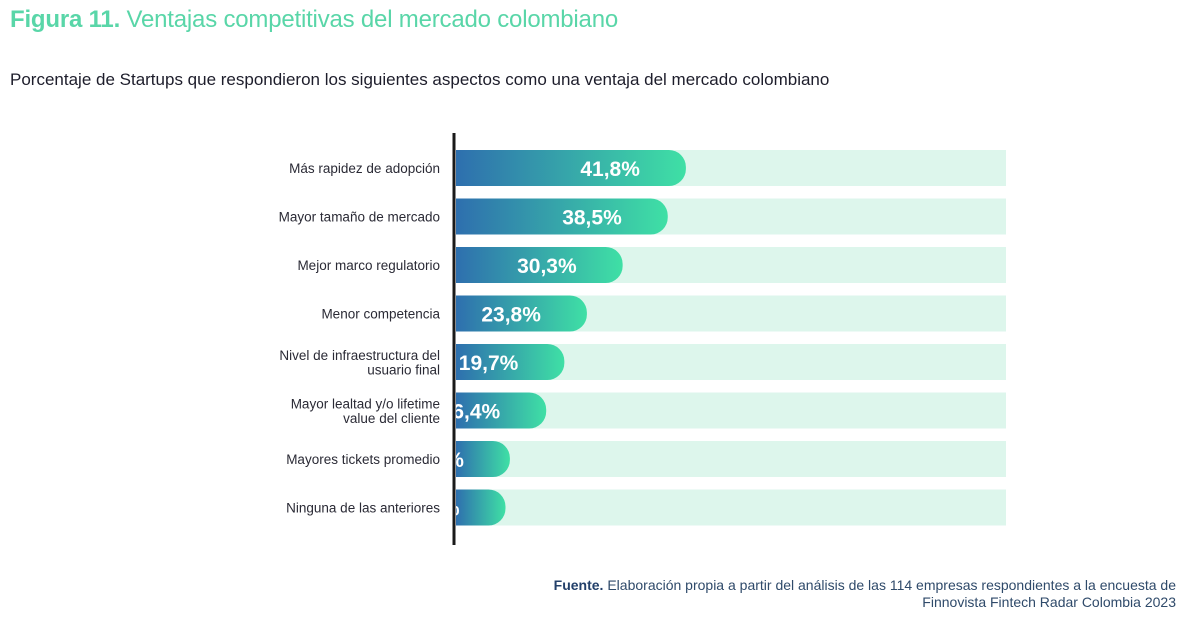 This screenshot has height=630, width=1200. I want to click on bar-value-label: 41,8%, so click(610, 169).